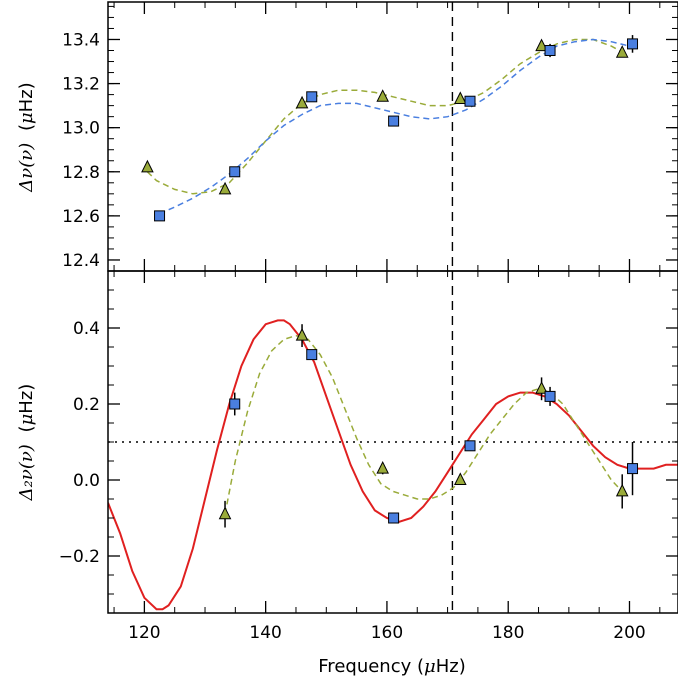 This screenshot has width=678, height=684. I want to click on top-y-axis-title: Δν(ν) (μHz), so click(26, 137).